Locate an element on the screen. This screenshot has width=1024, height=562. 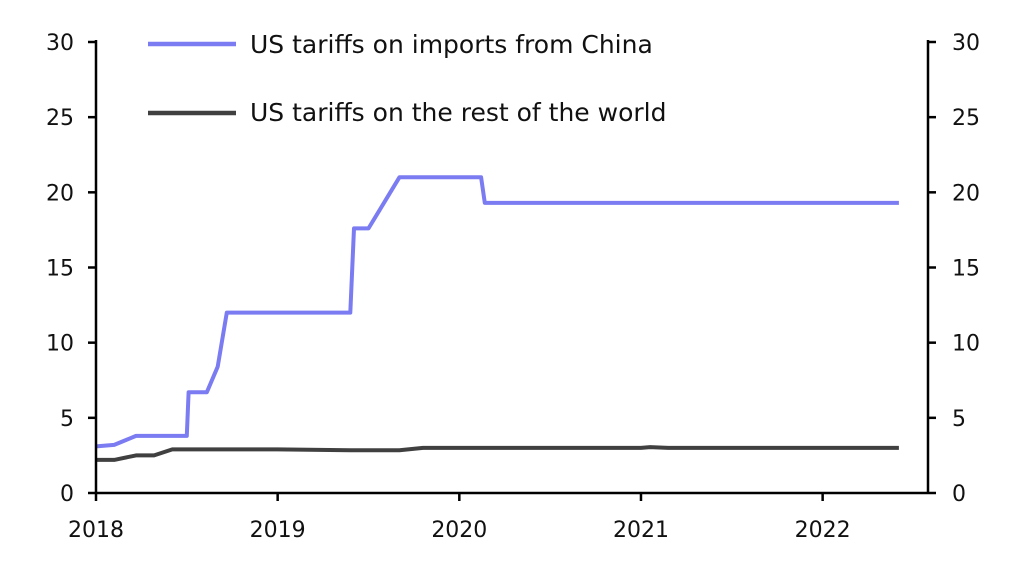
y-tick-label-right: 0 is located at coordinates (959, 494).